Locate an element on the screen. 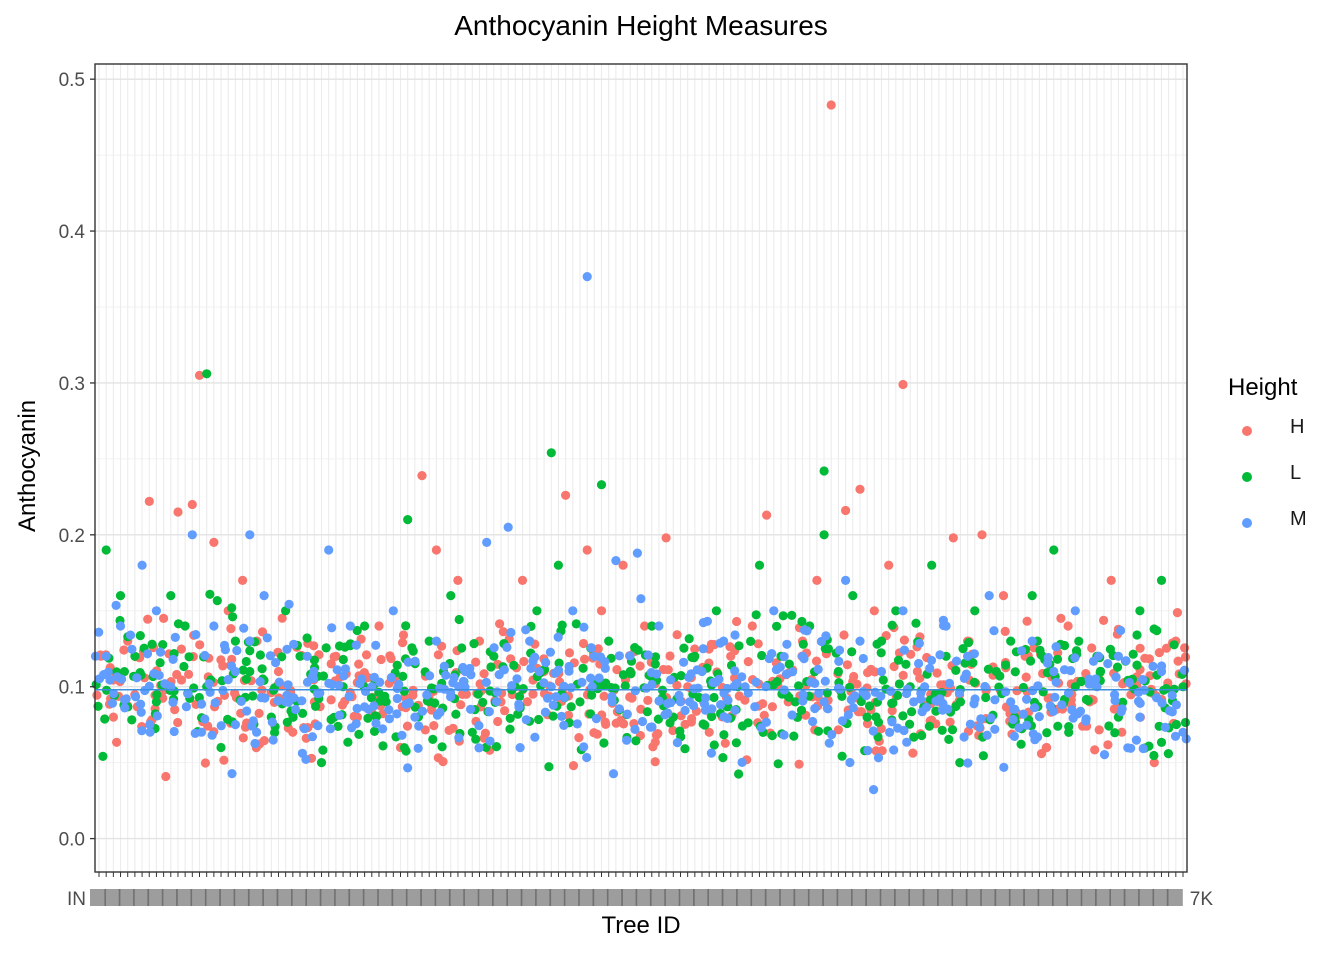 This screenshot has height=960, width=1344. legend-label-m: M is located at coordinates (1298, 519).